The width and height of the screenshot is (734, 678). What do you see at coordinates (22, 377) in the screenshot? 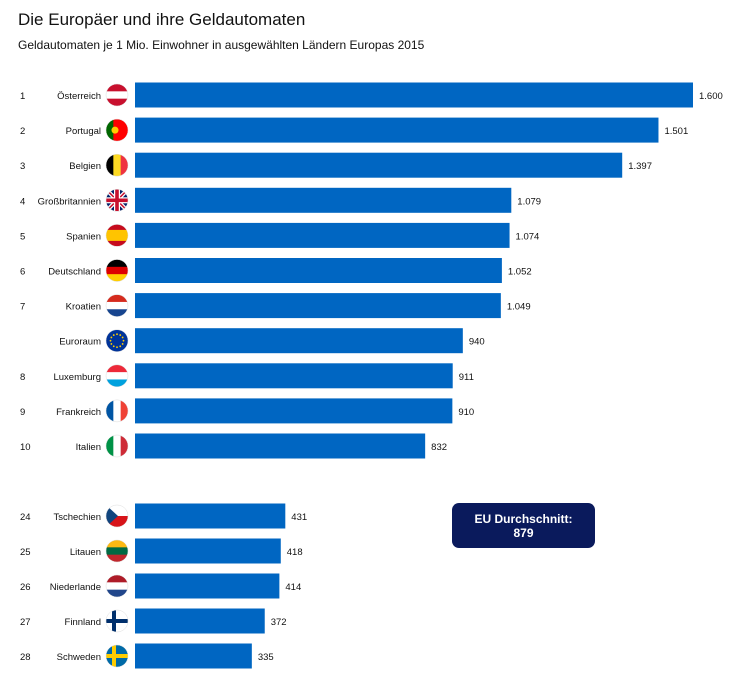
I see `rank-label: 8` at bounding box center [22, 377].